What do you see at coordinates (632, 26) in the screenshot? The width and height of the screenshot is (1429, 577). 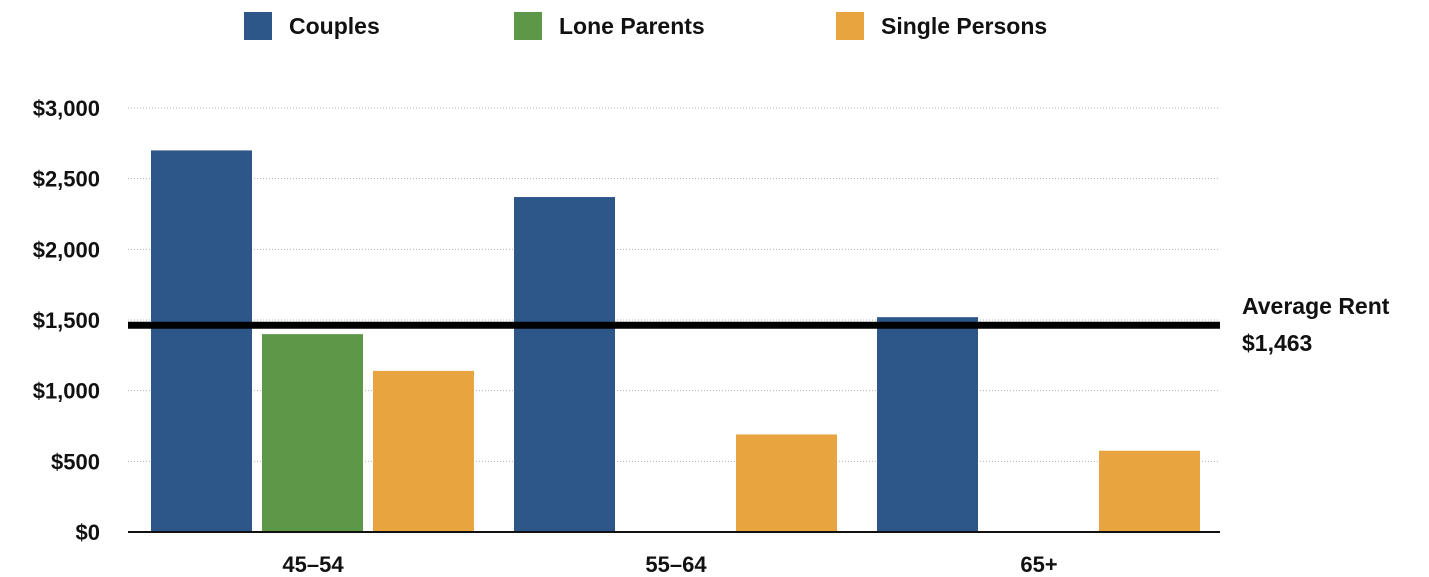 I see `legend-label-lone-parents: Lone Parents` at bounding box center [632, 26].